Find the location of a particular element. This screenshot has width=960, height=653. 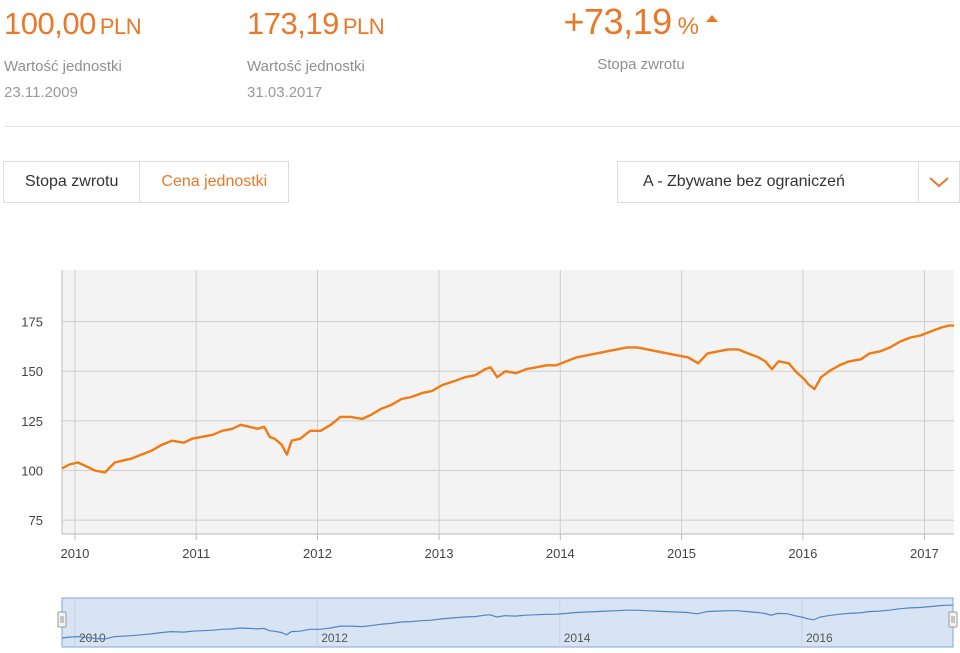

y-tick-label: 125 is located at coordinates (32, 421).